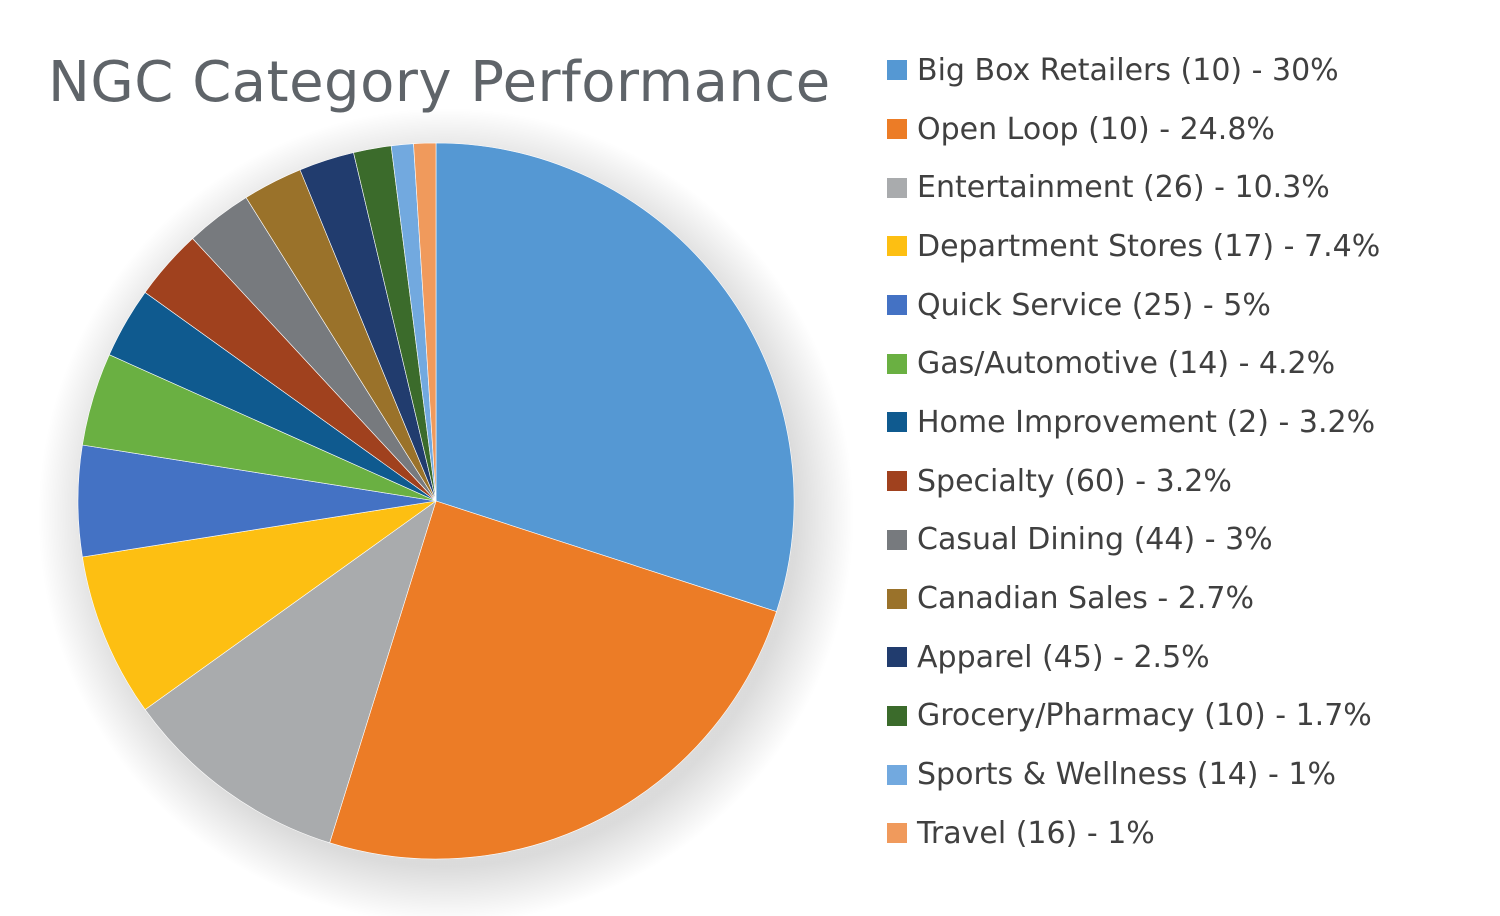 This screenshot has height=916, width=1500. Describe the element at coordinates (1063, 657) in the screenshot. I see `legend-label: Apparel (45) - 2.5%` at that location.